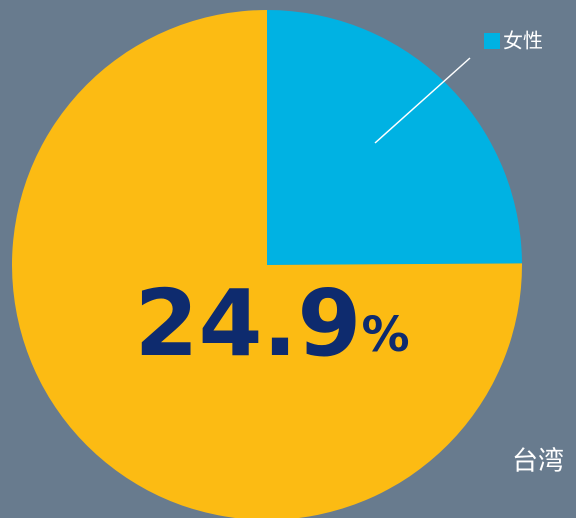  What do you see at coordinates (422, 100) in the screenshot?
I see `leader-line` at bounding box center [422, 100].